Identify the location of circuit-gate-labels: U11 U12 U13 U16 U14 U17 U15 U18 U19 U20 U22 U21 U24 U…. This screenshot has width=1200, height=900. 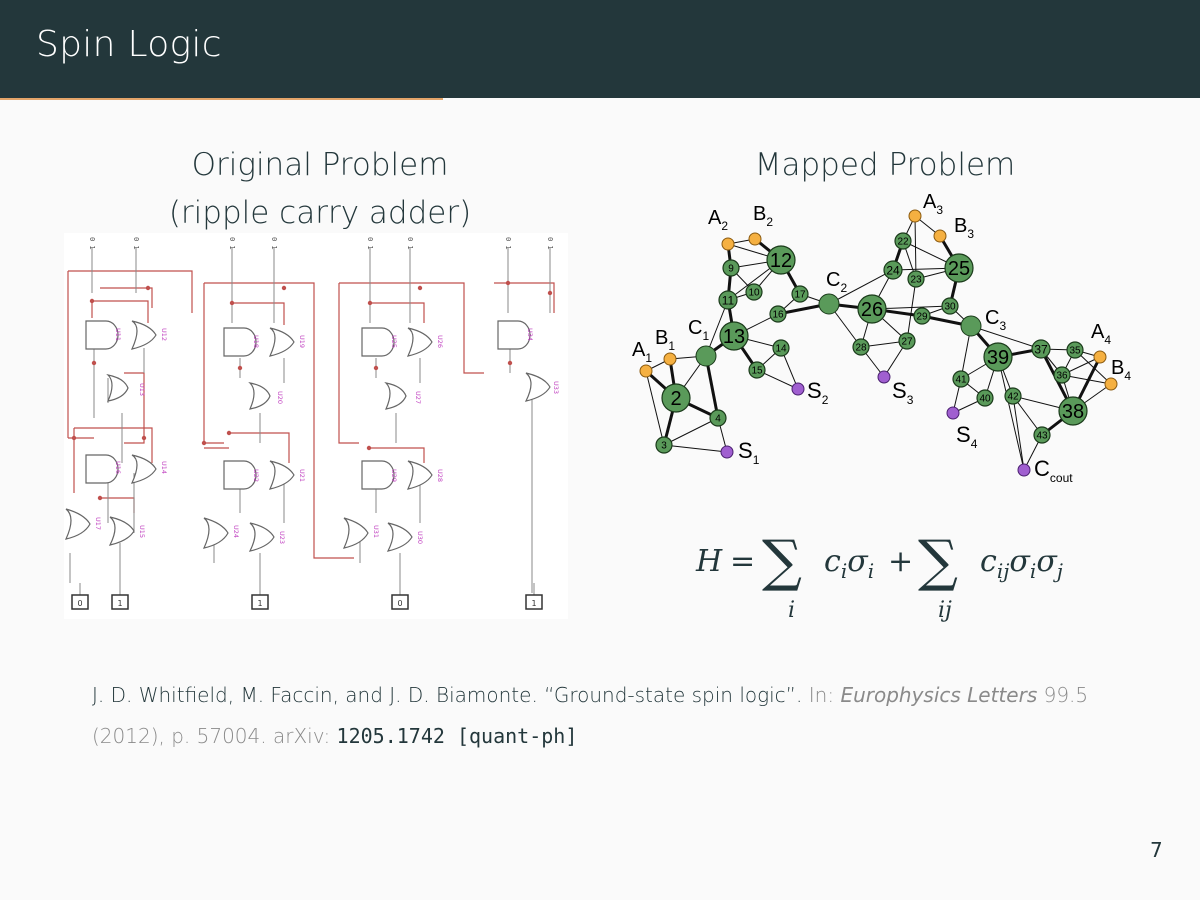
(327, 436).